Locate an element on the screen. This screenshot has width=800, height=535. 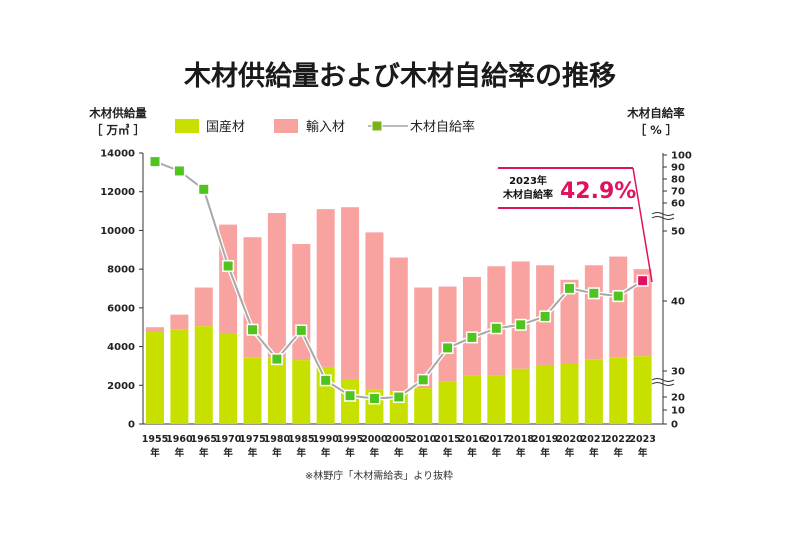
bar-imported-1980 is located at coordinates (276, 285).